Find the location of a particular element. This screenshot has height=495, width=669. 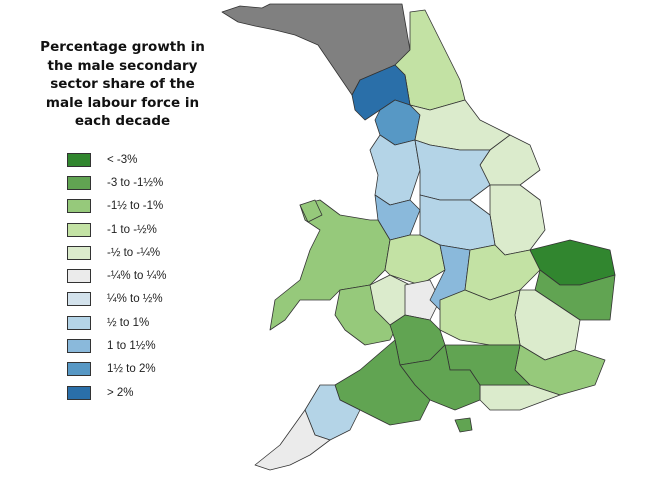

legend-item: -1 to -½% is located at coordinates (116, 229).